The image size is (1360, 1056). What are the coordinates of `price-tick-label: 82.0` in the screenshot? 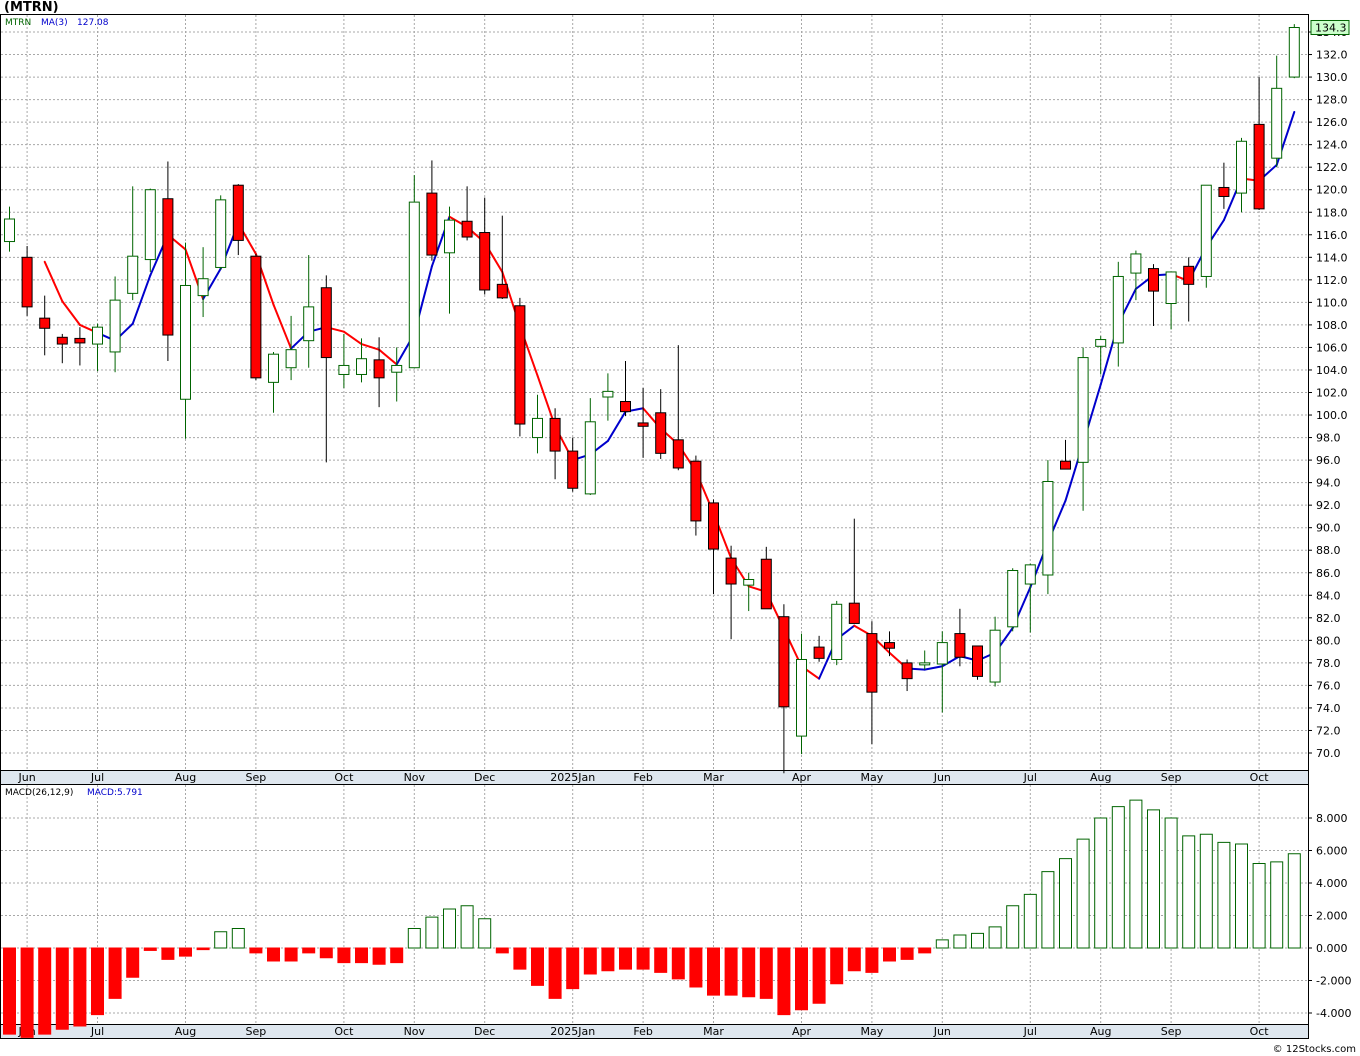 It's located at (1328, 618).